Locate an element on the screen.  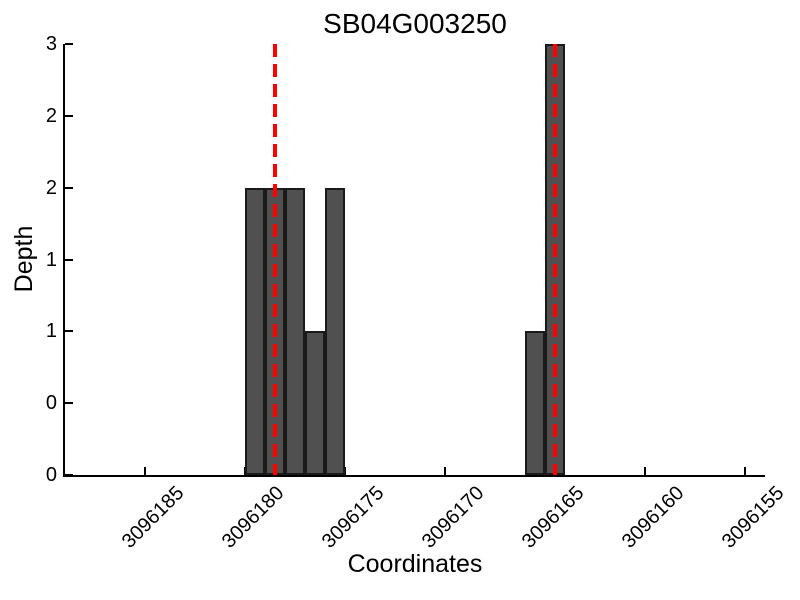
x-tick-label: 3096180 is located at coordinates (253, 517).